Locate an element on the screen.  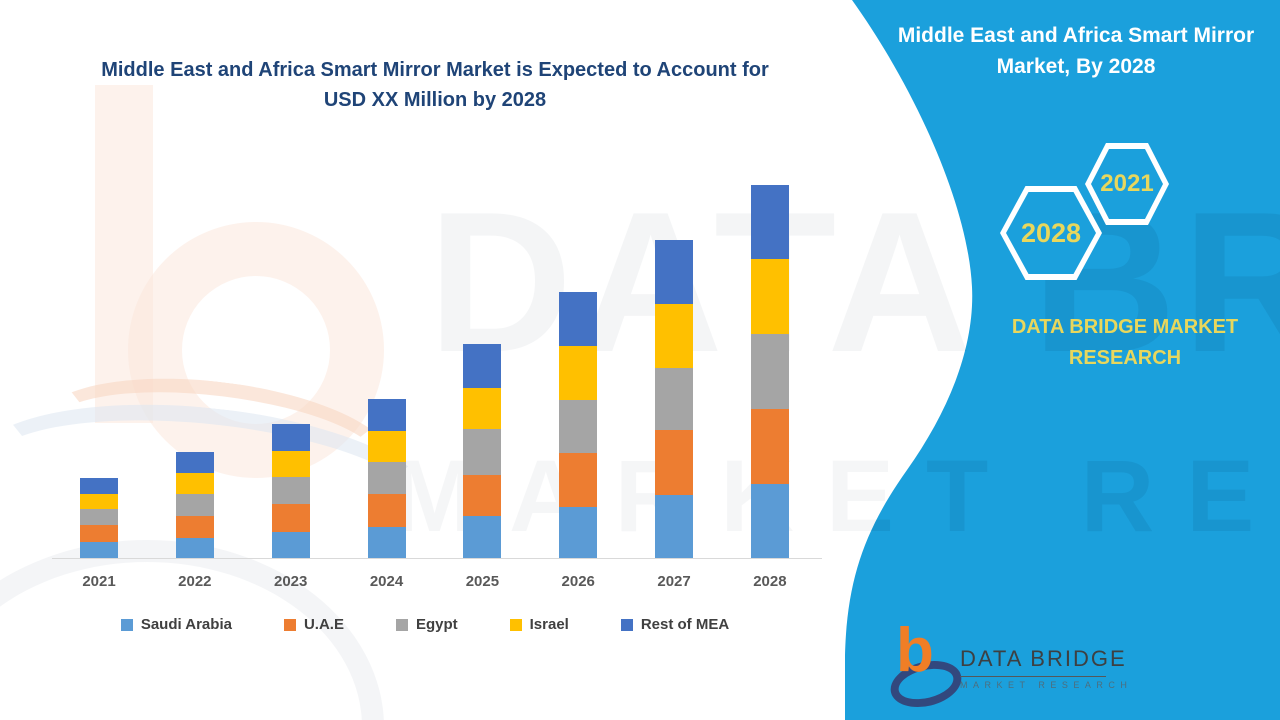
bar-segment-2021-egypt is located at coordinates (99, 517).